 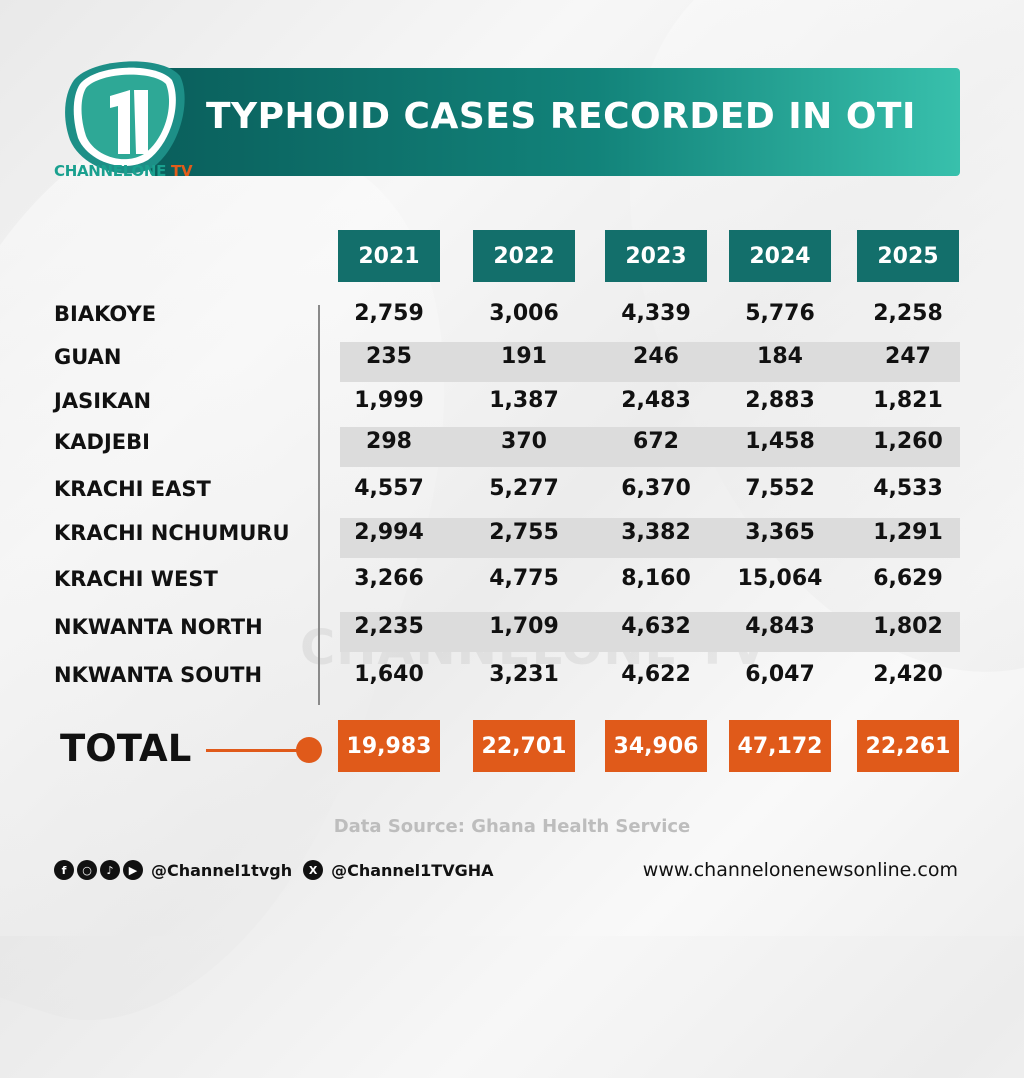 What do you see at coordinates (780, 532) in the screenshot?
I see `table-cell: 3,365` at bounding box center [780, 532].